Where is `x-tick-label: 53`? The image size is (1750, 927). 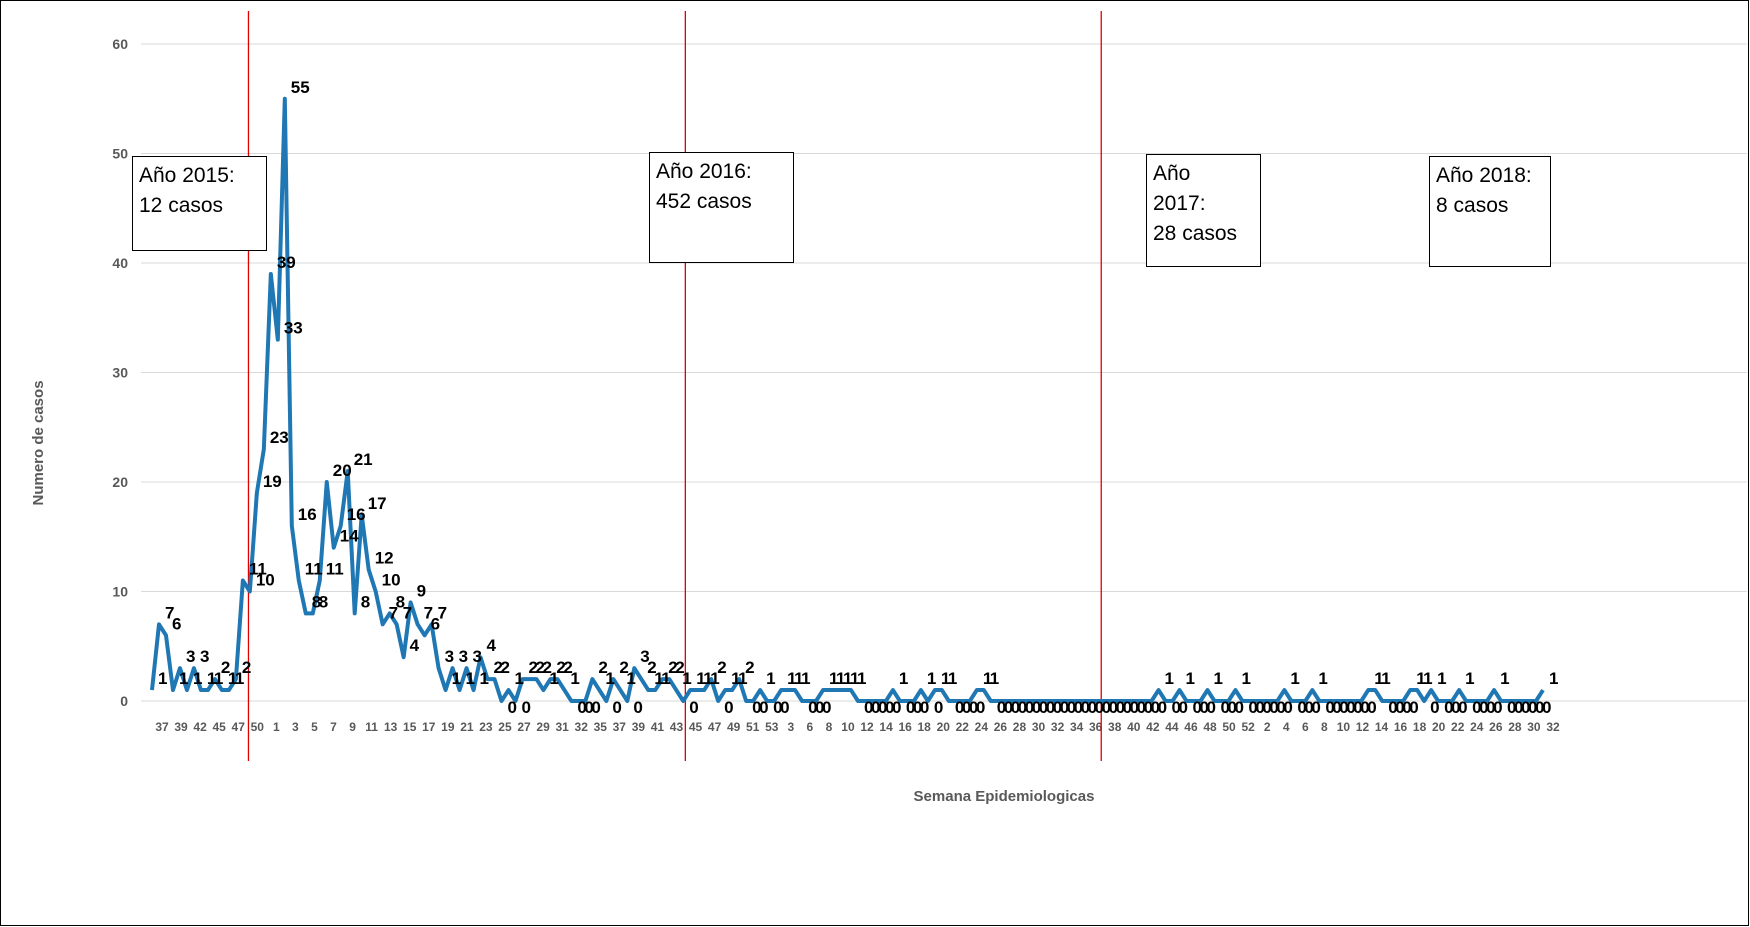
x-tick-label: 53 is located at coordinates (772, 727).